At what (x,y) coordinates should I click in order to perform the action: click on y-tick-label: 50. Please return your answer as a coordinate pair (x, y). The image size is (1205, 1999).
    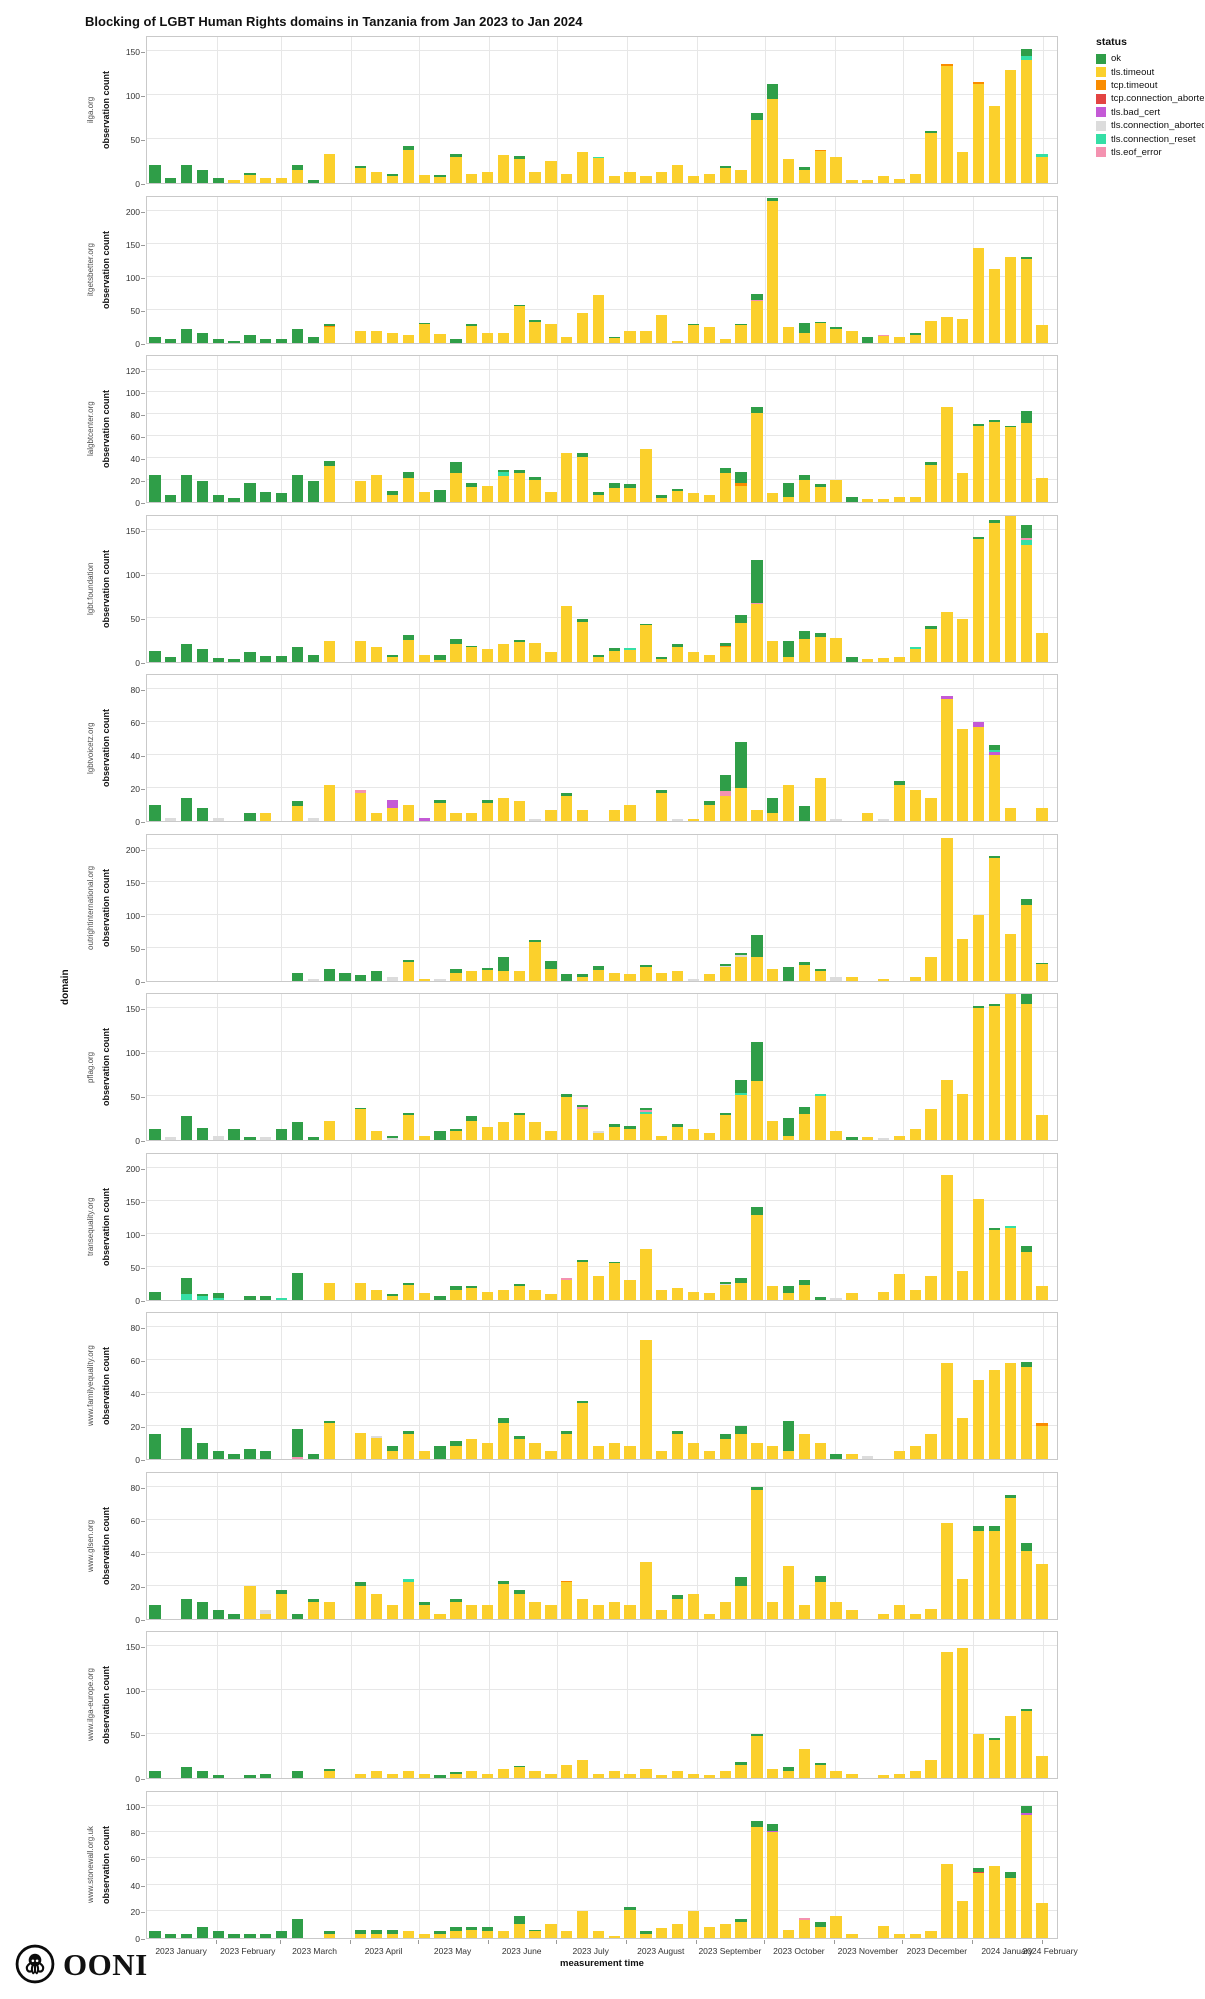
    Looking at the image, I should click on (135, 618).